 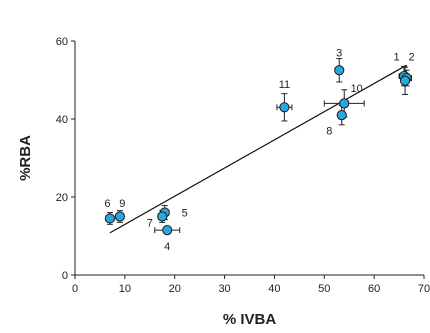 I want to click on y-tick-label: 40, so click(x=62, y=120).